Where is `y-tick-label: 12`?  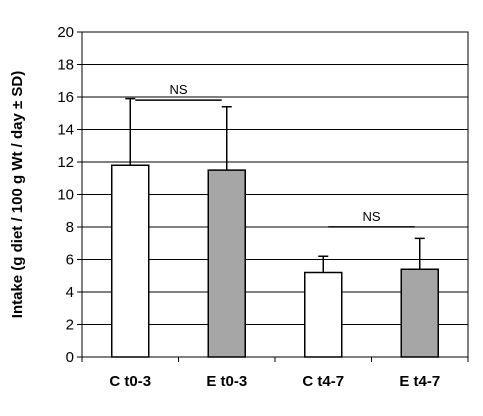
y-tick-label: 12 is located at coordinates (65, 162).